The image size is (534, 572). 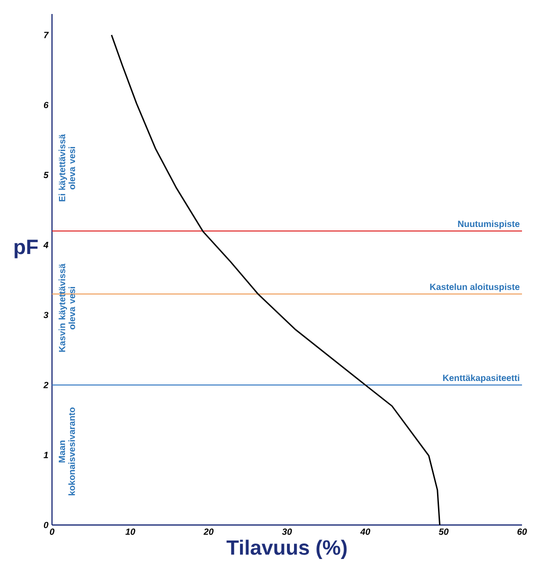 I want to click on x-axis-title: Tilavuus (%), so click(x=286, y=549).